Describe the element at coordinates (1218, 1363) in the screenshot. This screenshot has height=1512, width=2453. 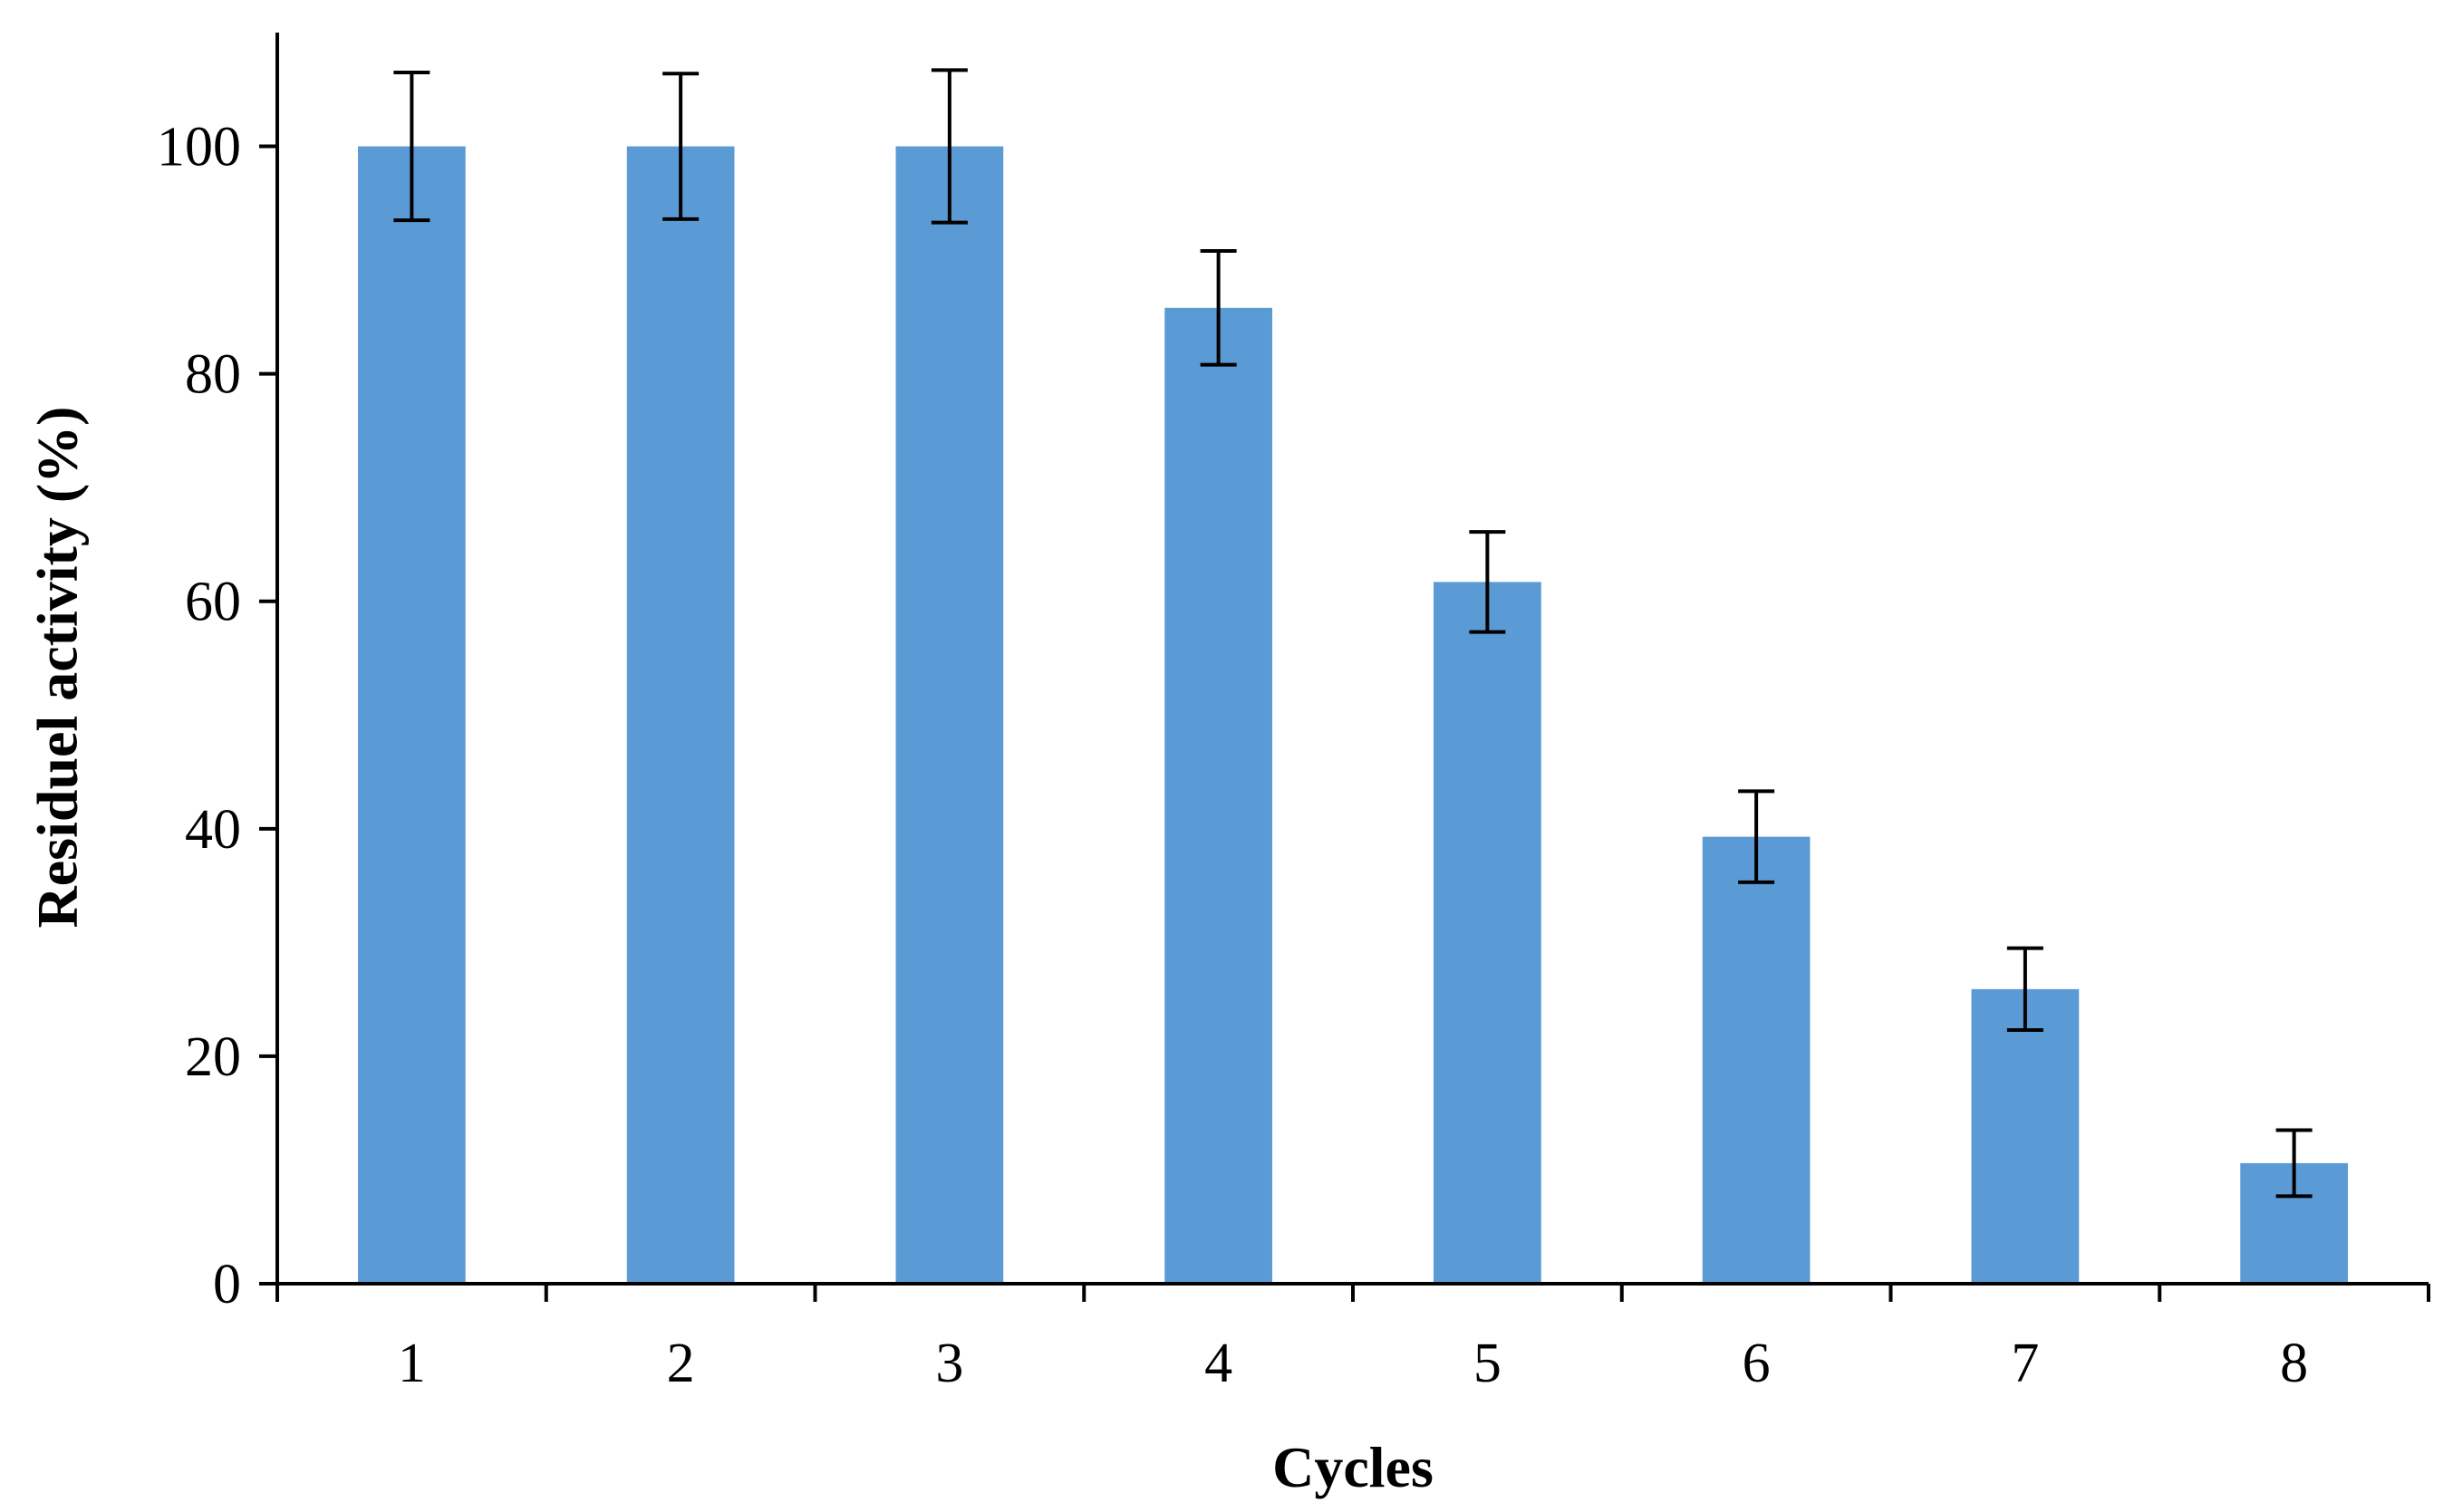
I see `x-tick-label-4: 4` at that location.